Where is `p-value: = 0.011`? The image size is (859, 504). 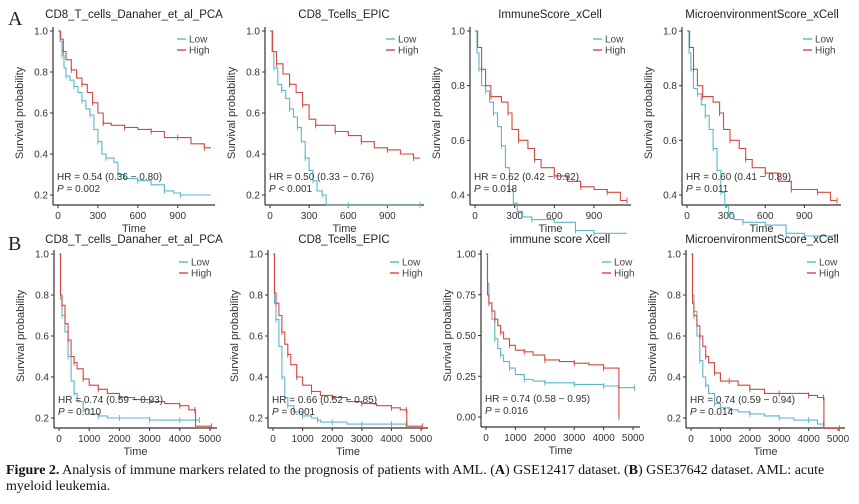 p-value: = 0.011 is located at coordinates (711, 189).